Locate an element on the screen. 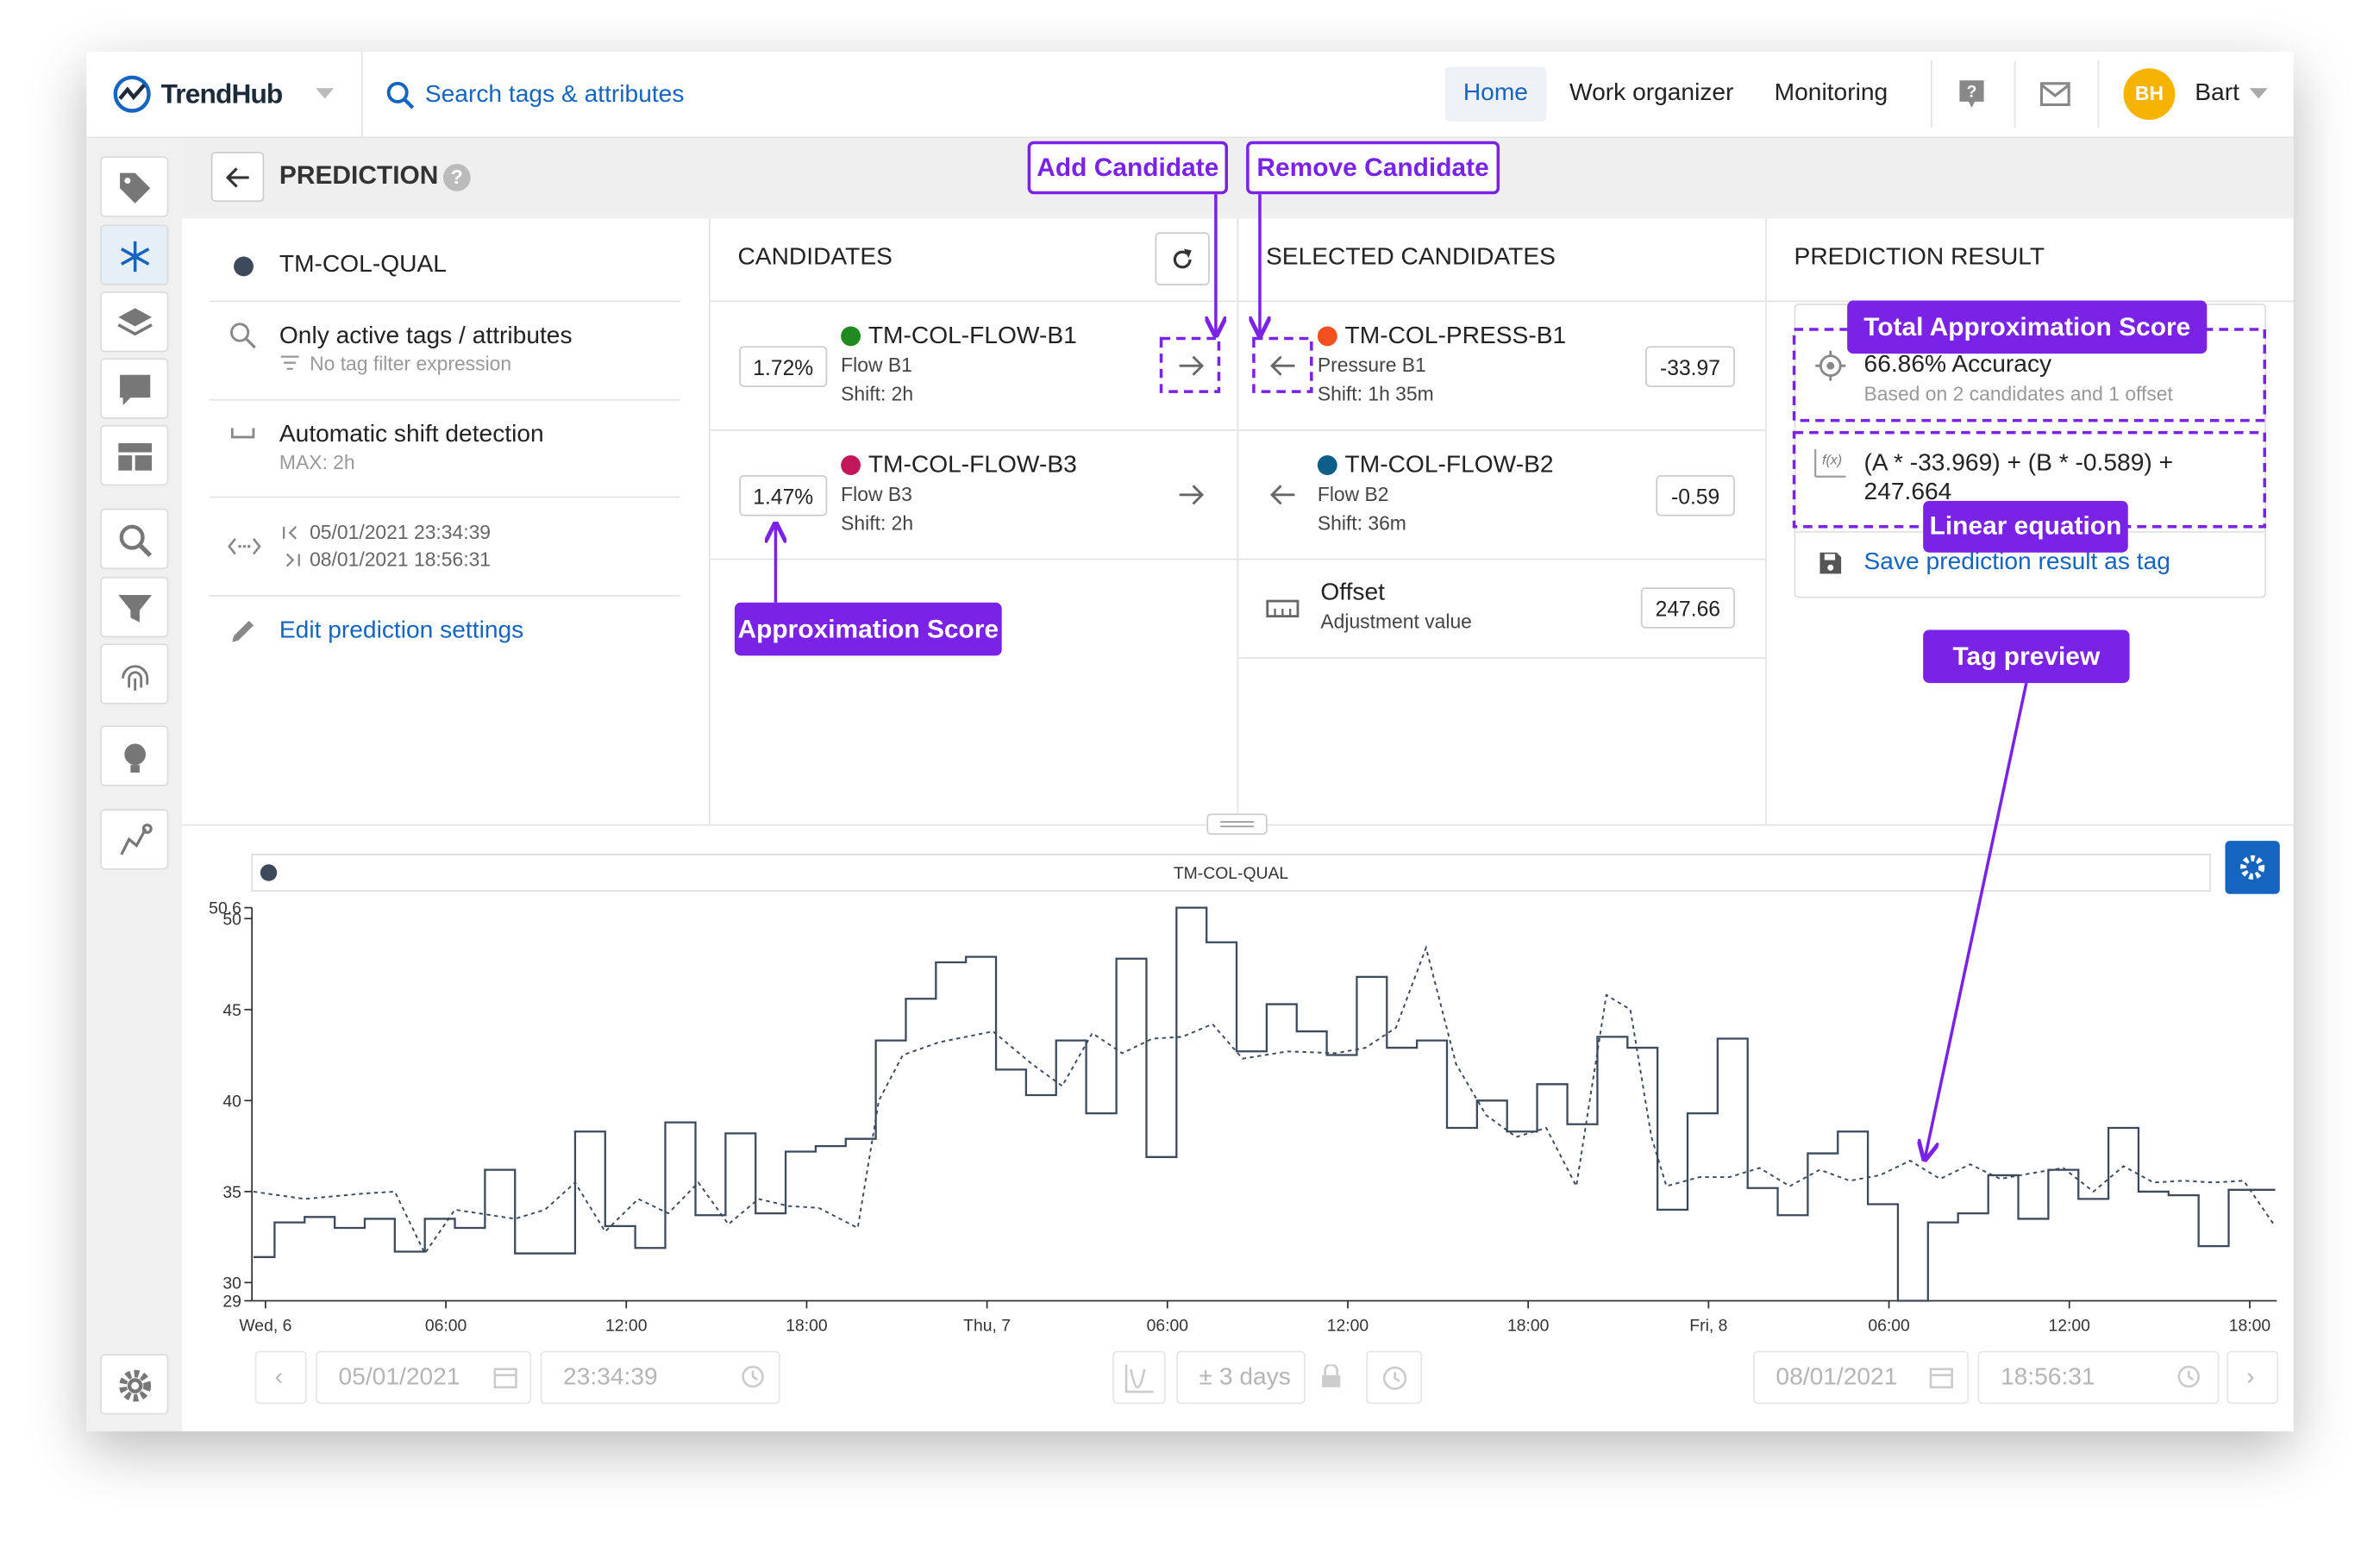 This screenshot has height=1553, width=2380. brand-logo is located at coordinates (132, 94).